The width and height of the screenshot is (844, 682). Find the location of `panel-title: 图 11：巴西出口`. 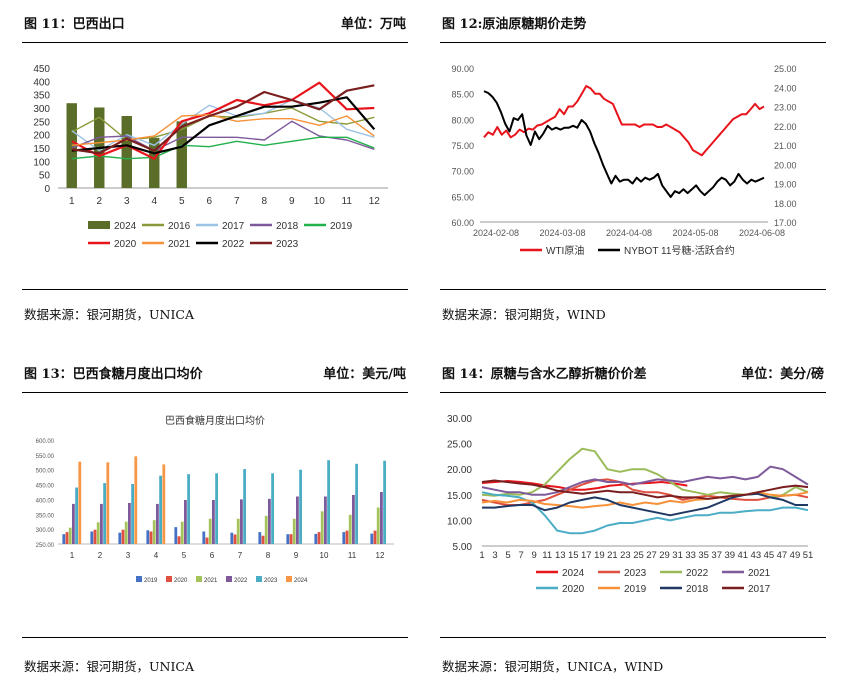

panel-title: 图 11：巴西出口 is located at coordinates (74, 24).